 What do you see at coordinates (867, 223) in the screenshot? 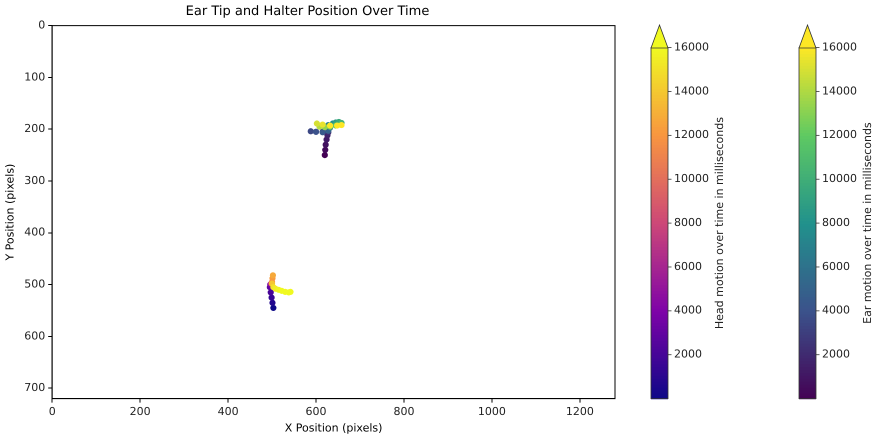
I see `color-bar-title: Ear motion over time in milliseconds` at bounding box center [867, 223].